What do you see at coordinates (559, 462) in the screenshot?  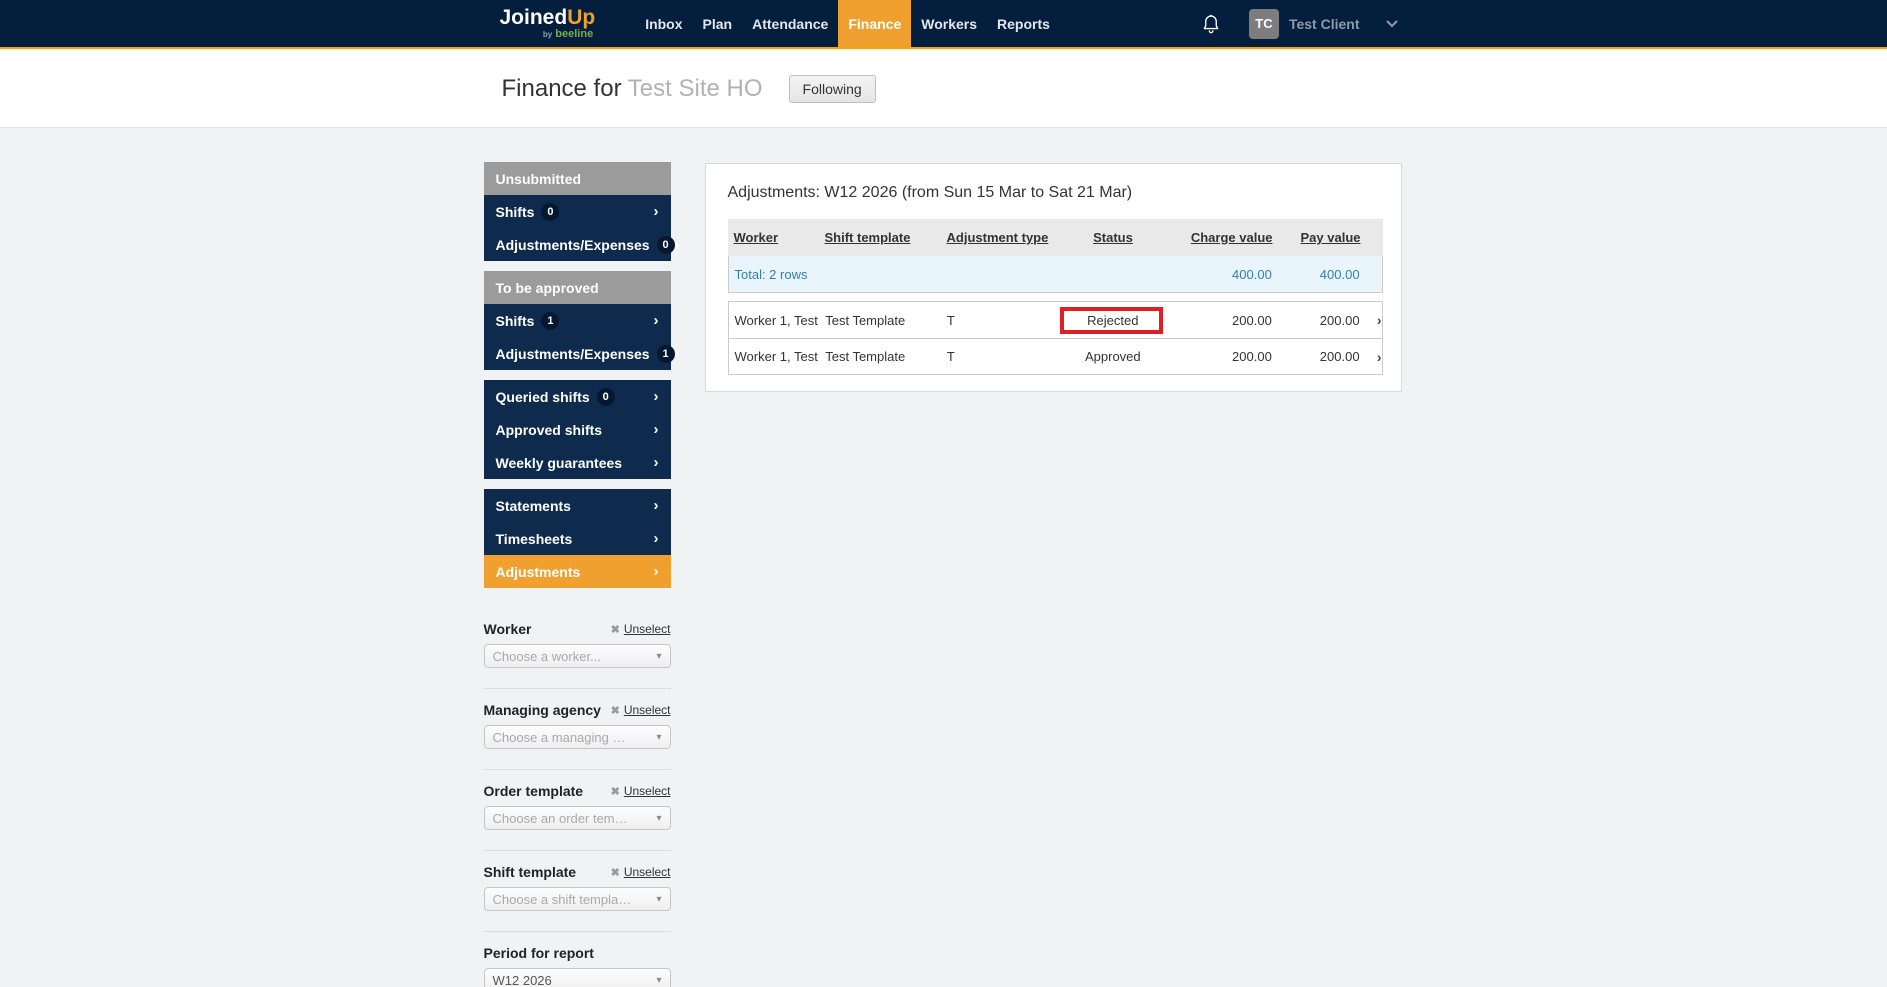 I see `item-label: Weekly guarantees` at bounding box center [559, 462].